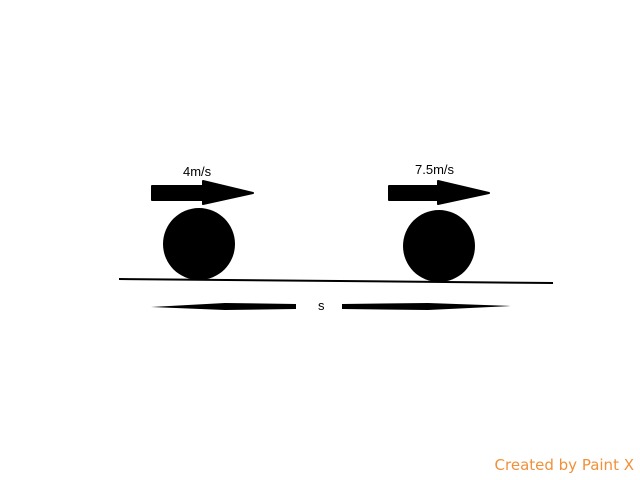  Describe the element at coordinates (564, 465) in the screenshot. I see `watermark-text: Created by Paint X` at that location.